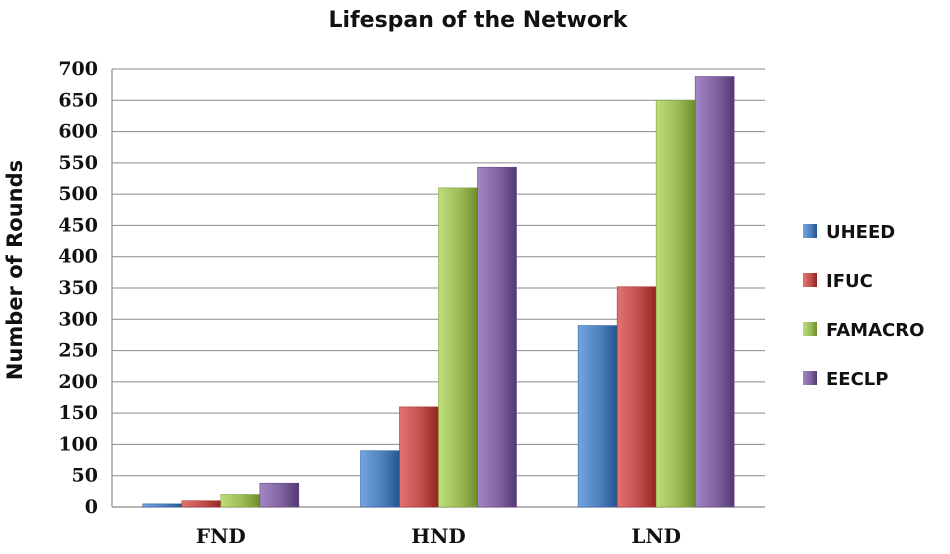  What do you see at coordinates (221, 536) in the screenshot?
I see `x-tick-label: FND` at bounding box center [221, 536].